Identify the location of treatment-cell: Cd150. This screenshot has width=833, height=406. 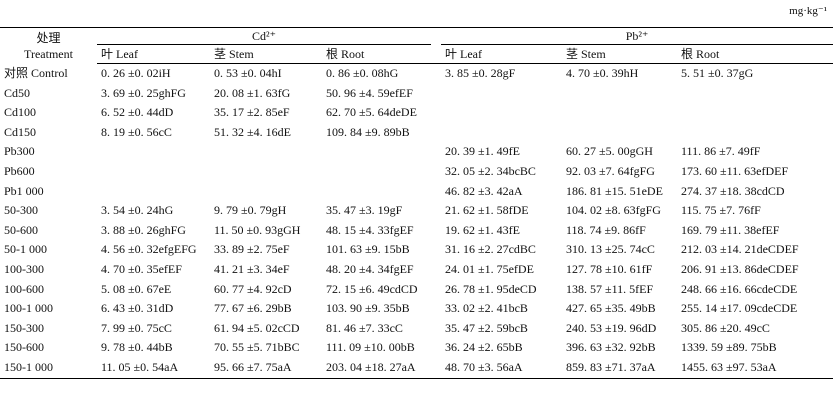
(20, 131).